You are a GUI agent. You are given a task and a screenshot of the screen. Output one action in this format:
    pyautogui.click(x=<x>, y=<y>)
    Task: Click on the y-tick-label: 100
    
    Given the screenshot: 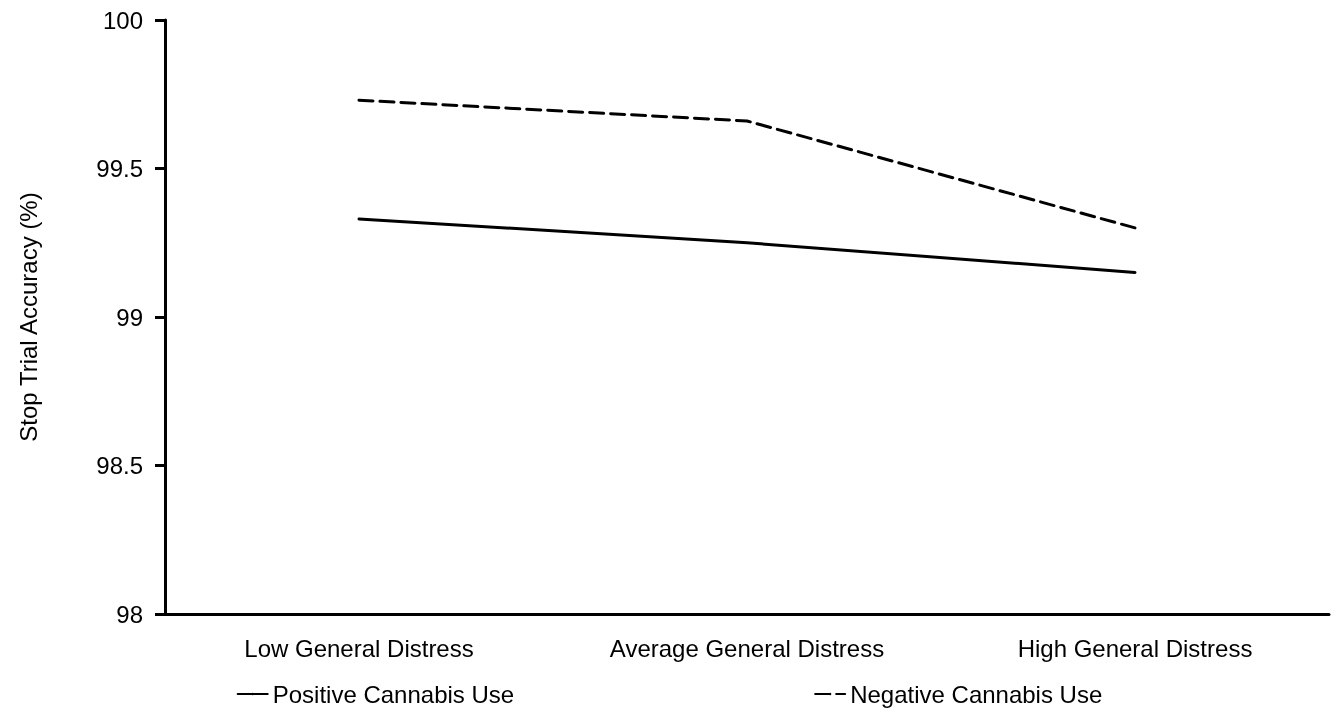 What is the action you would take?
    pyautogui.click(x=122, y=20)
    